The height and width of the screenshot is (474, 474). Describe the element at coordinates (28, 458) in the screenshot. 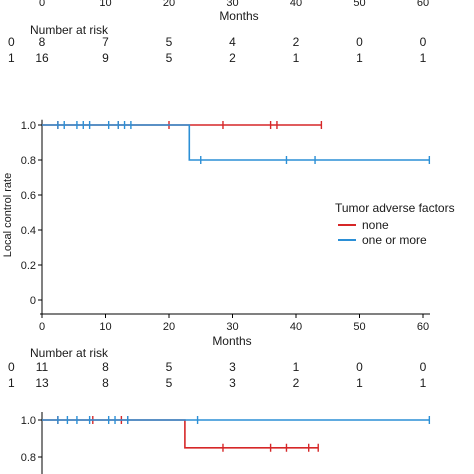

I see `bottom-y-tick-label: 0.8` at that location.